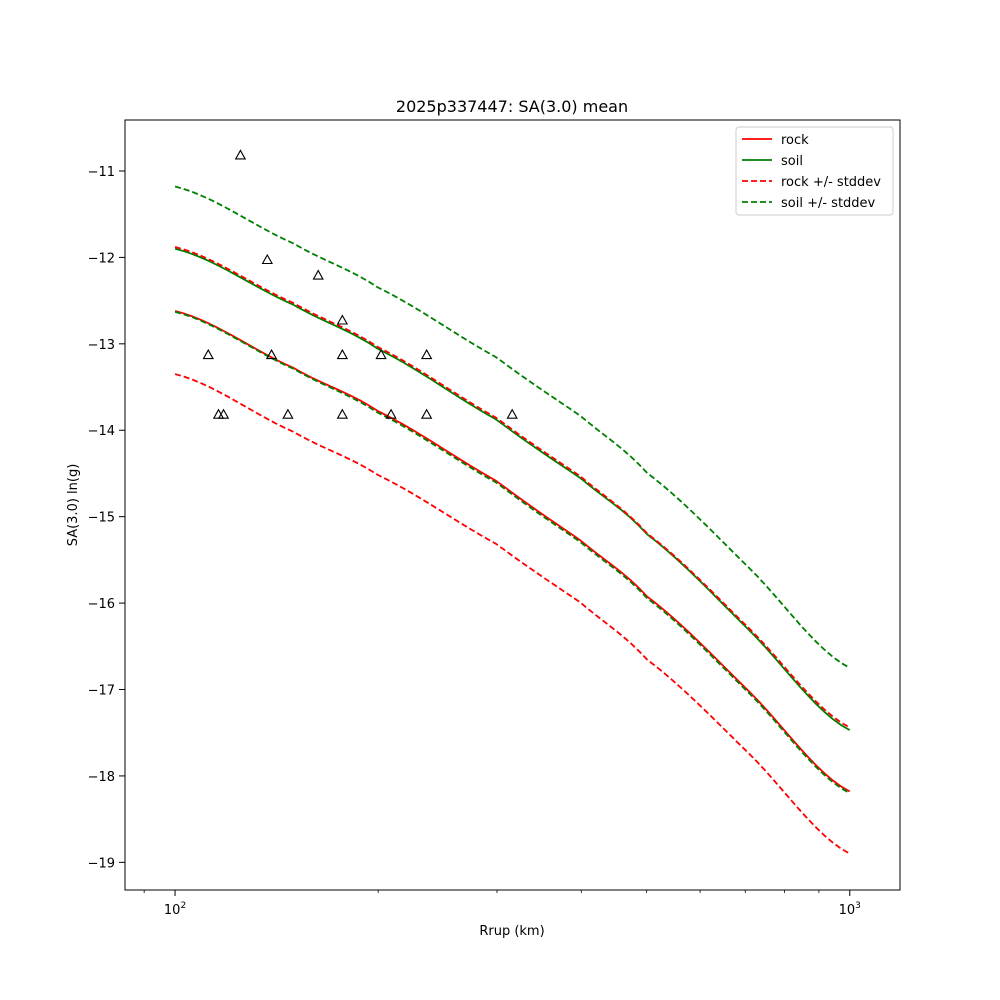 The width and height of the screenshot is (1000, 1000). Describe the element at coordinates (101, 258) in the screenshot. I see `y-tick-label: −12` at that location.